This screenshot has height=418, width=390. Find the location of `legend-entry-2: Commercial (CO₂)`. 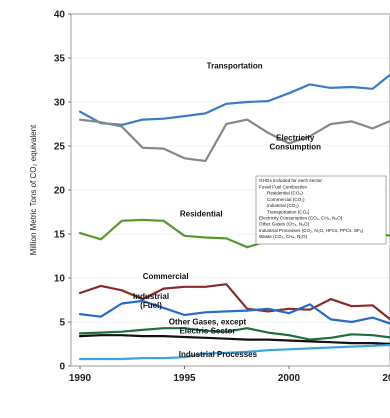

legend-entry-2: Commercial (CO₂) is located at coordinates (286, 199).